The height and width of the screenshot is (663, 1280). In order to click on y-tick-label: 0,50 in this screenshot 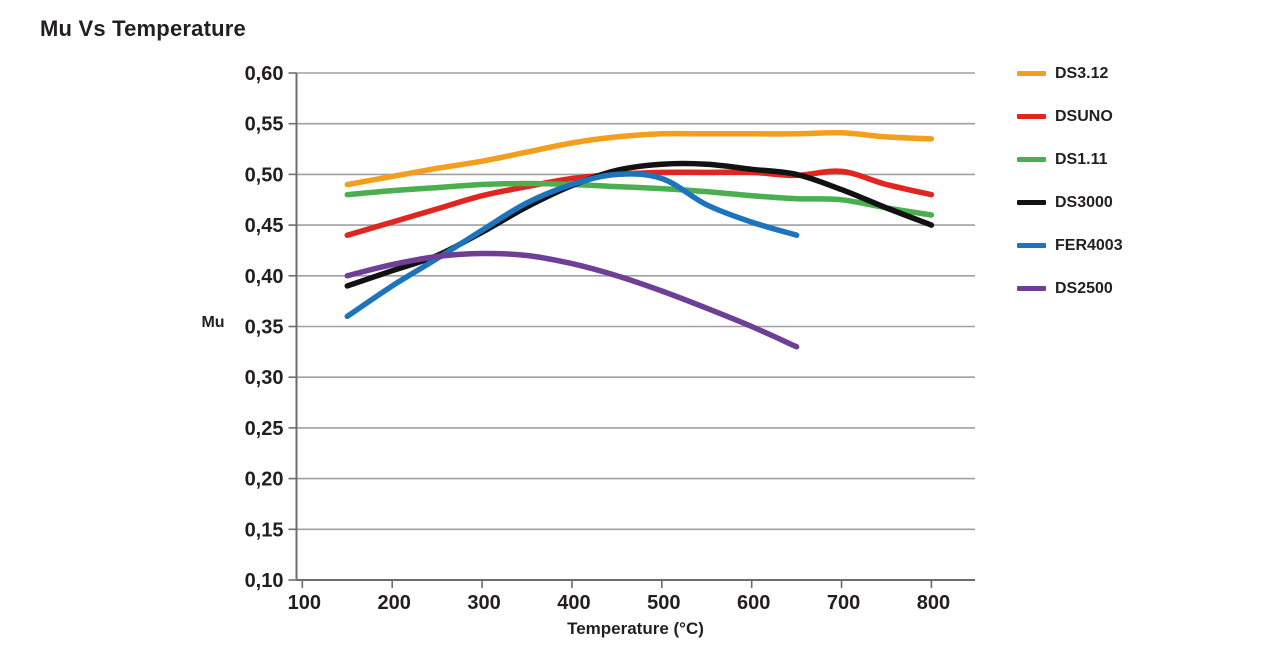, I will do `click(264, 175)`.